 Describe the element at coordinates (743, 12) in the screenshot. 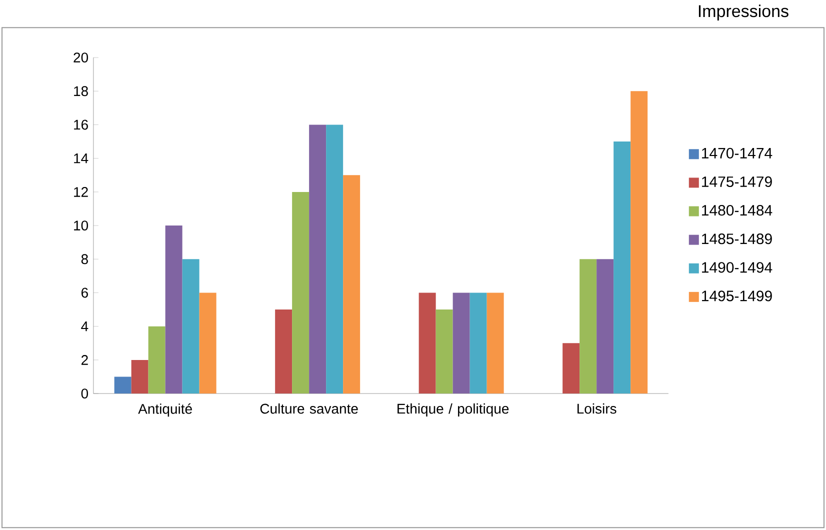

I see `text: Impressions` at that location.